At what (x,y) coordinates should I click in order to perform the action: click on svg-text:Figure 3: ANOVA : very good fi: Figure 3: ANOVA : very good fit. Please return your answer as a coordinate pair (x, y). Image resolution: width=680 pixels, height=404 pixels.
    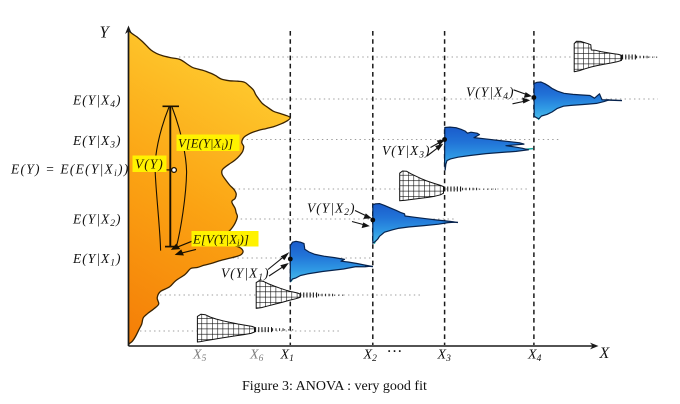
    Looking at the image, I should click on (334, 386).